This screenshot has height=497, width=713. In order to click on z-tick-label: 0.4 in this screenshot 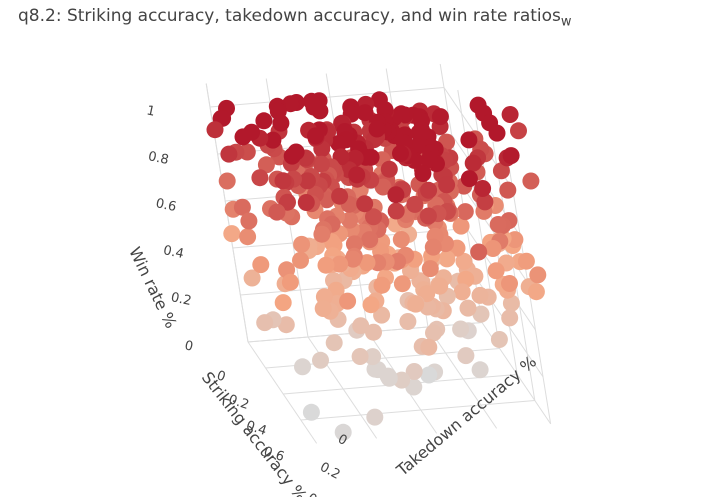, I will do `click(173, 252)`.